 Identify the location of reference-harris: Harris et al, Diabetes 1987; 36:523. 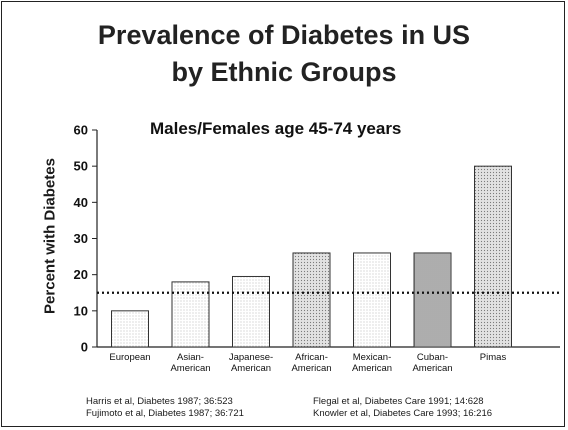
(159, 401).